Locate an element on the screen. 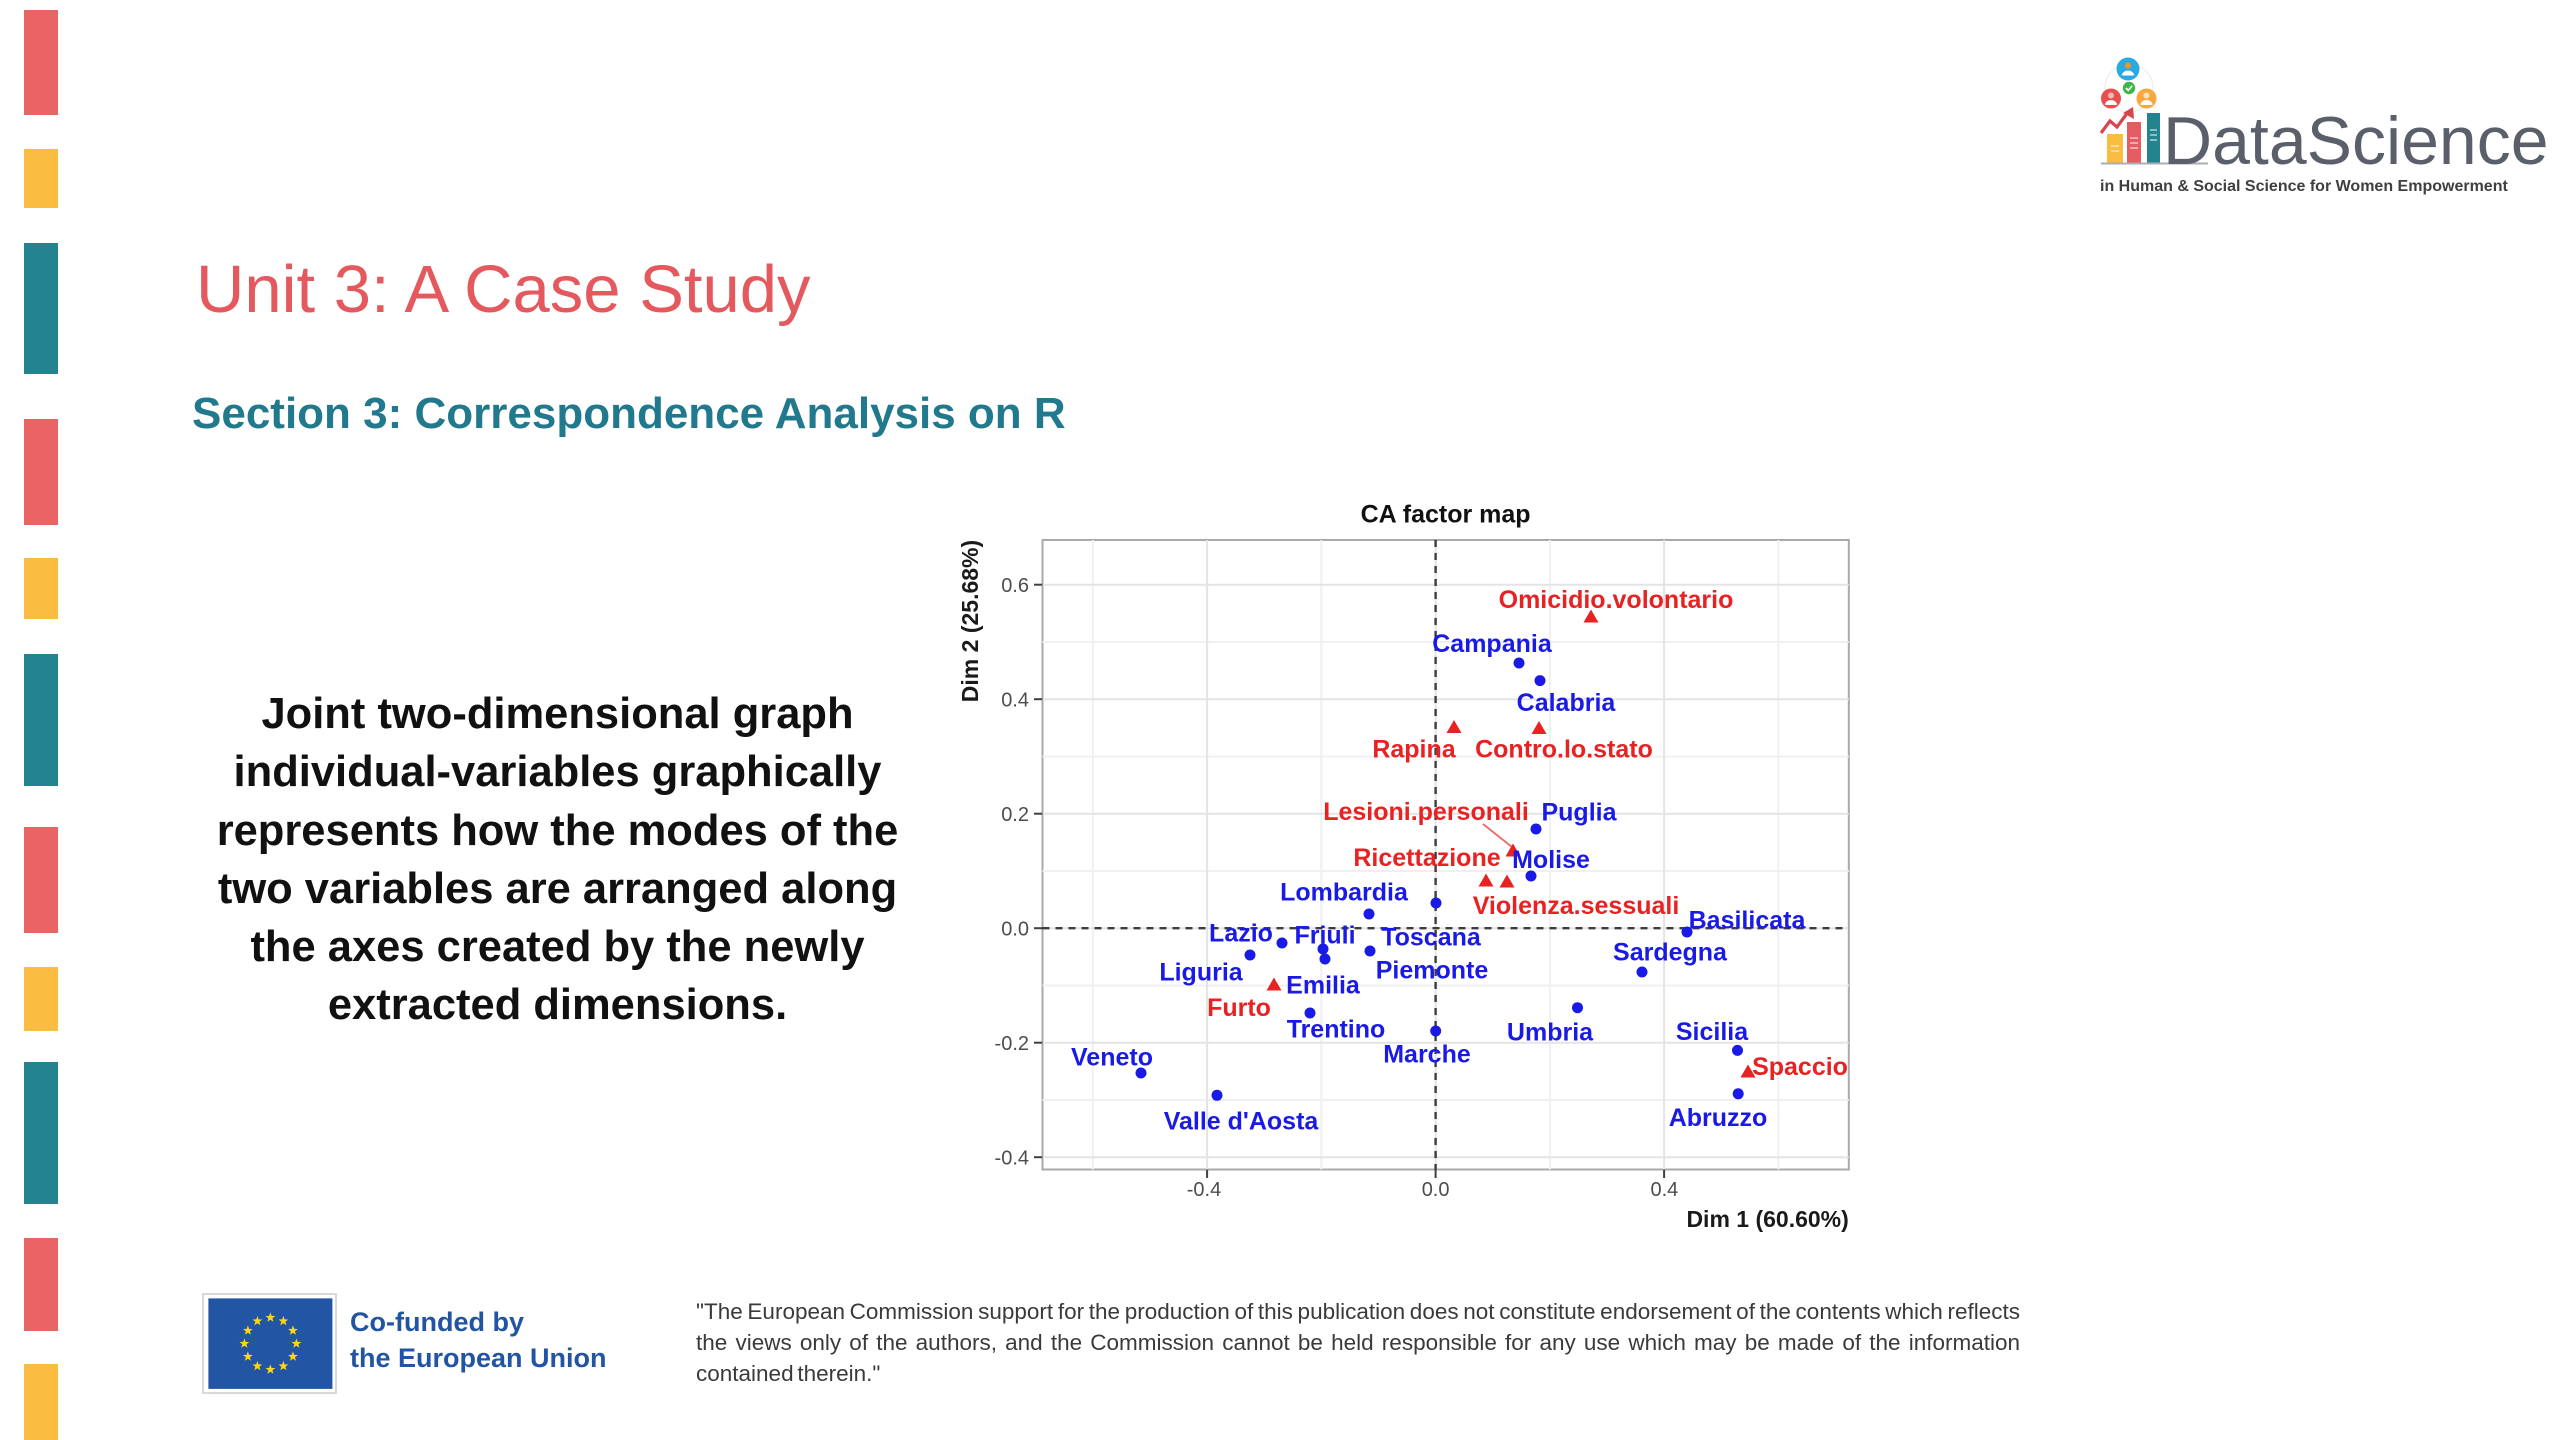 The height and width of the screenshot is (1440, 2560). svg-text: Piemonte is located at coordinates (1432, 971).